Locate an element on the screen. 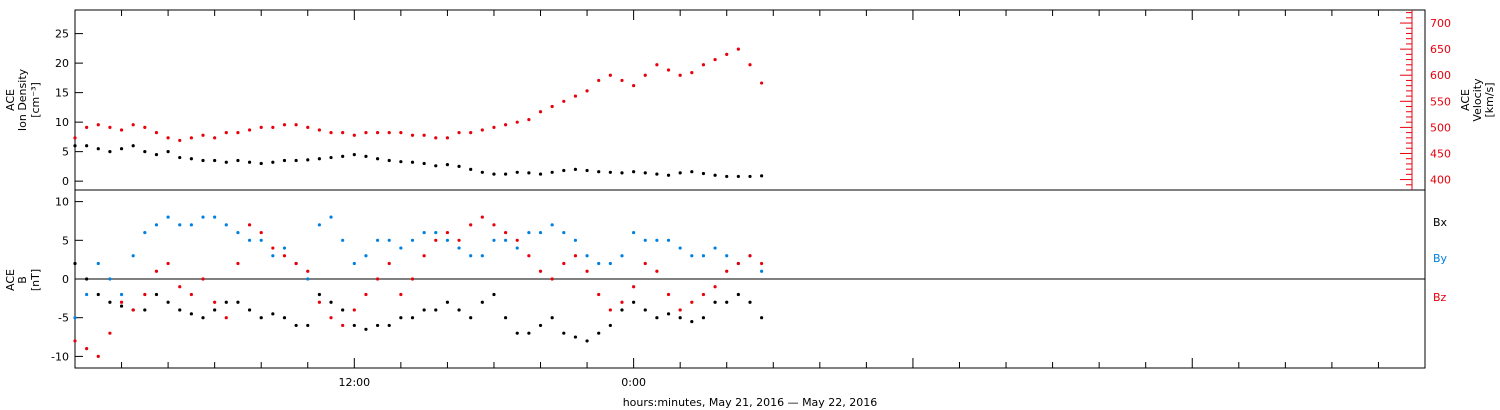 The width and height of the screenshot is (1500, 410). velocity-ytick-label: 700 is located at coordinates (1440, 23).